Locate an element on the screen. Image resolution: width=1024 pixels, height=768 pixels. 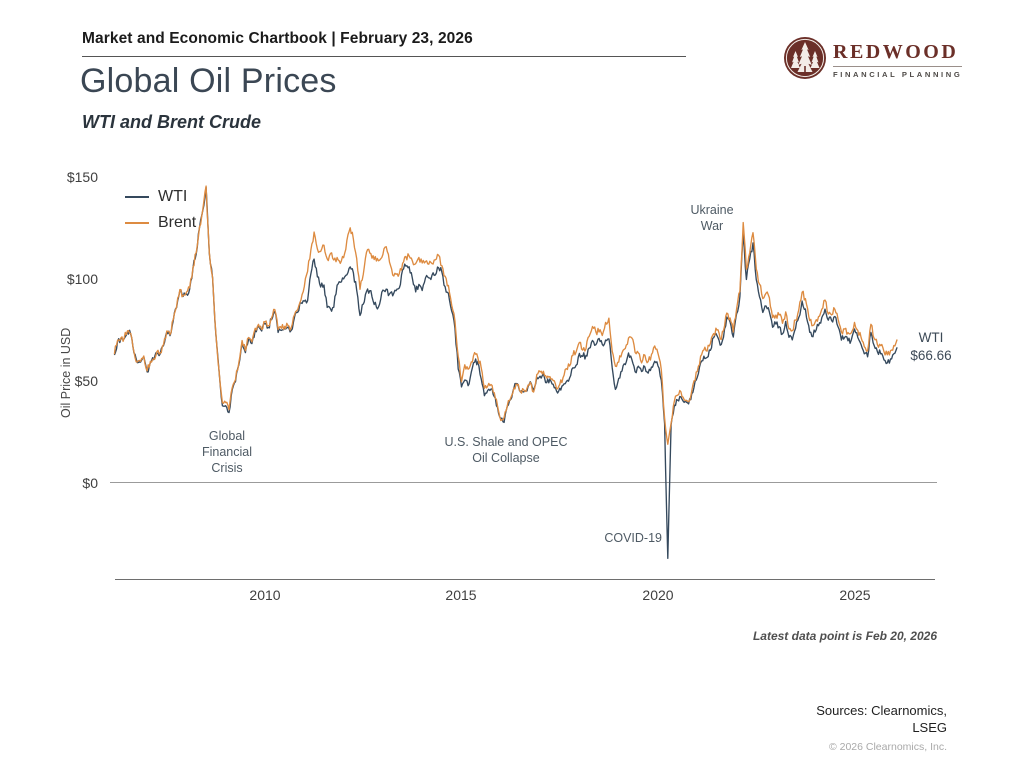
x-tick-2025: 2025 is located at coordinates (855, 595).